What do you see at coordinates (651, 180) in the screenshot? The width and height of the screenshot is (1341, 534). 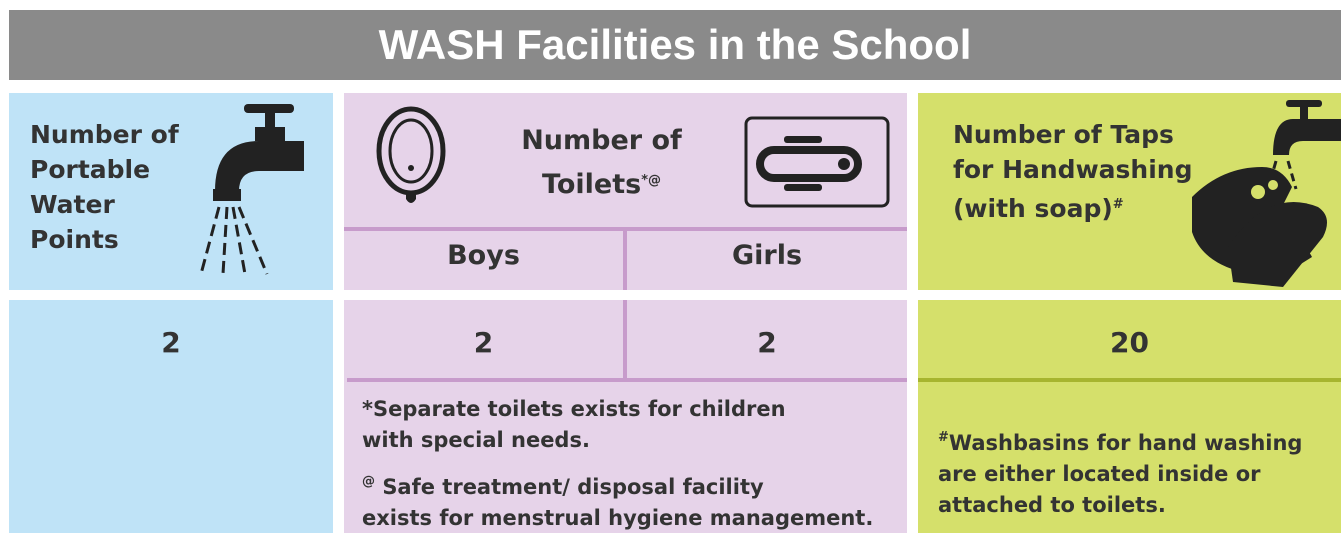 I see `marks: *@` at bounding box center [651, 180].